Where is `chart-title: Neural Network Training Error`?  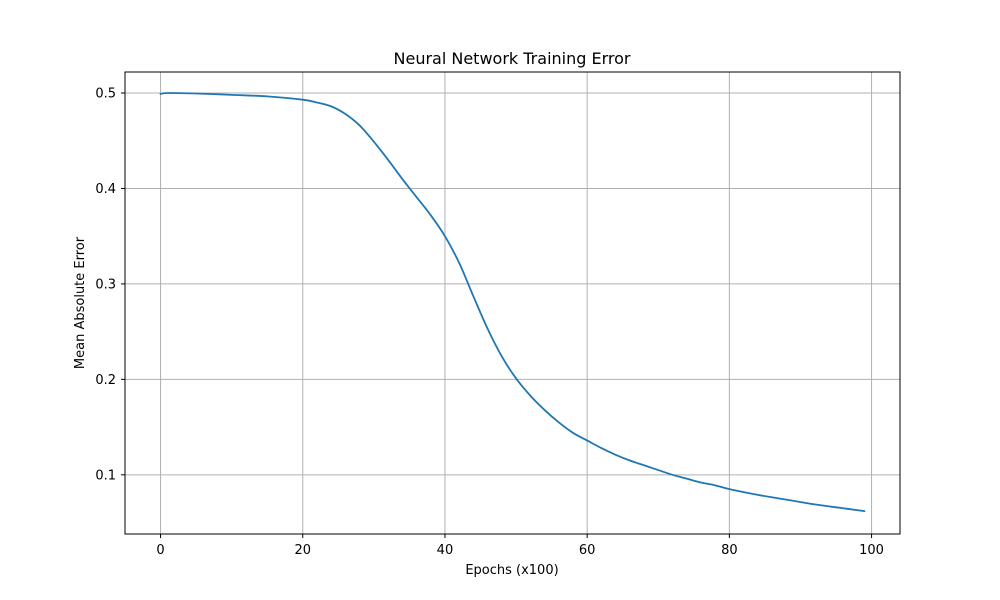
chart-title: Neural Network Training Error is located at coordinates (512, 58).